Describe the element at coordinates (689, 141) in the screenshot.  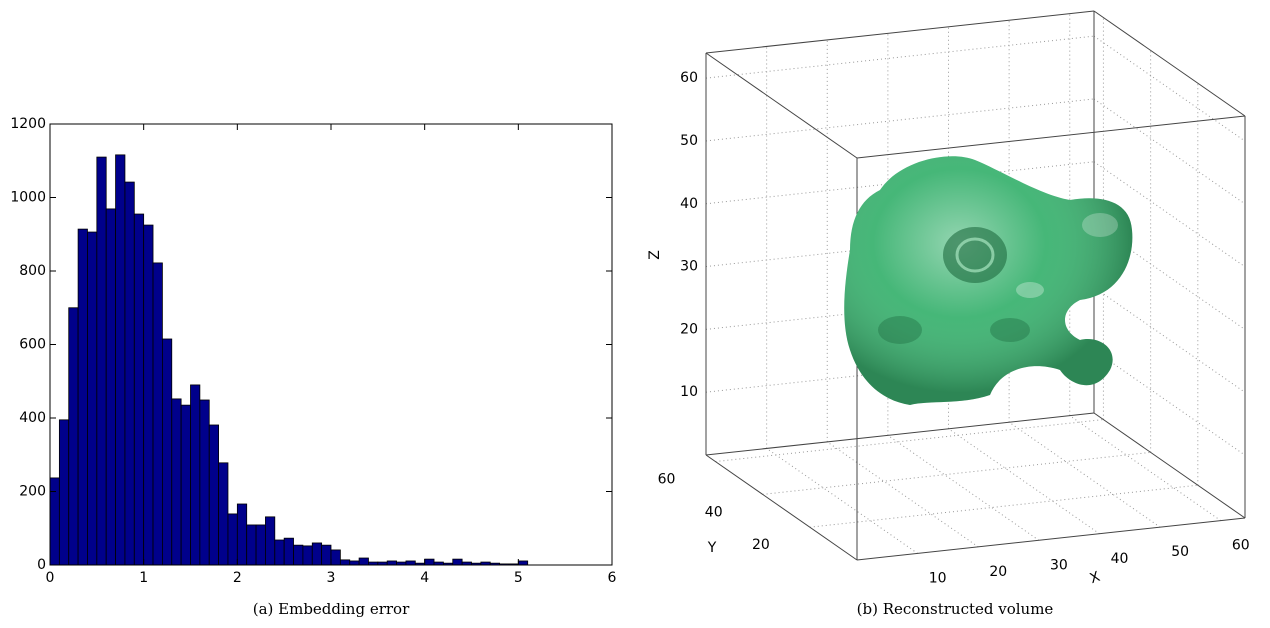
I see `z-tick-label: 50` at that location.